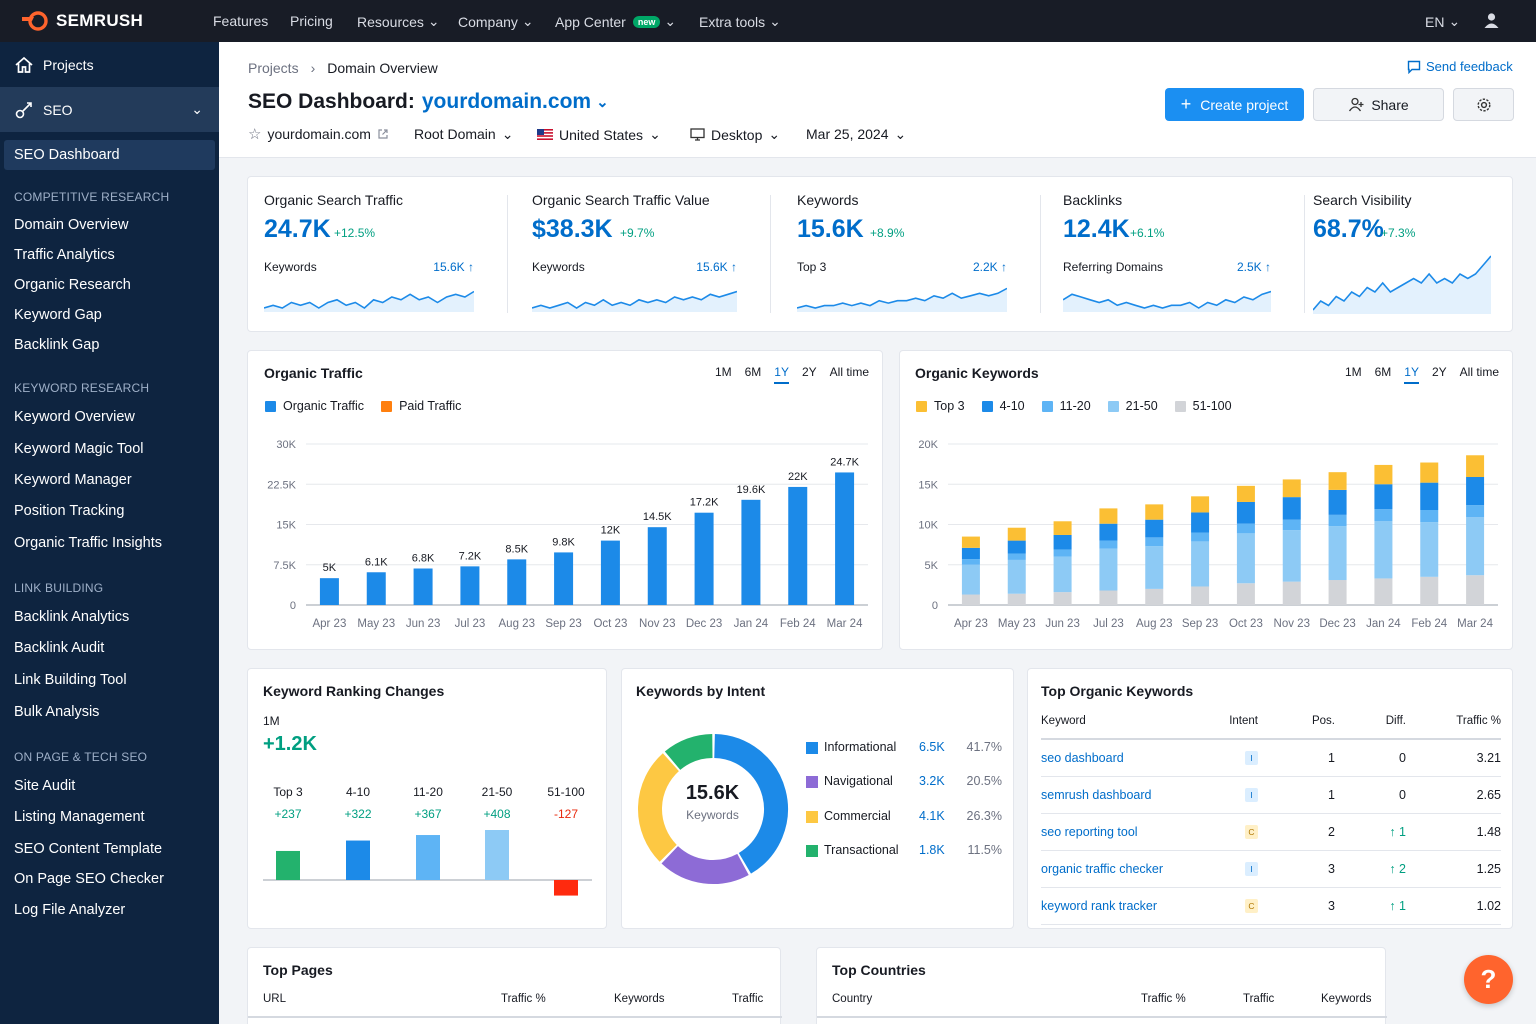  Describe the element at coordinates (1353, 372) in the screenshot. I see `period-tab-1m: 1M` at that location.